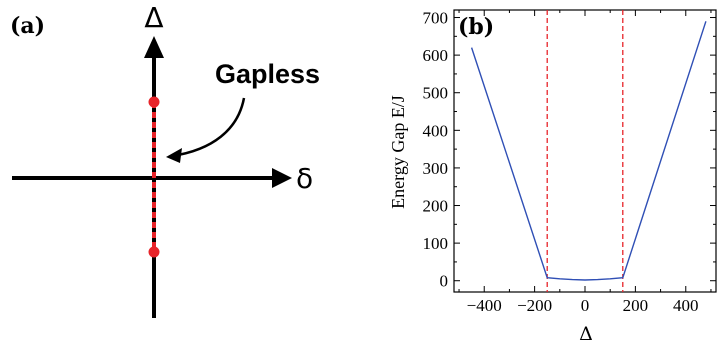  Describe the element at coordinates (208, 127) in the screenshot. I see `gapless-arrow-line` at that location.